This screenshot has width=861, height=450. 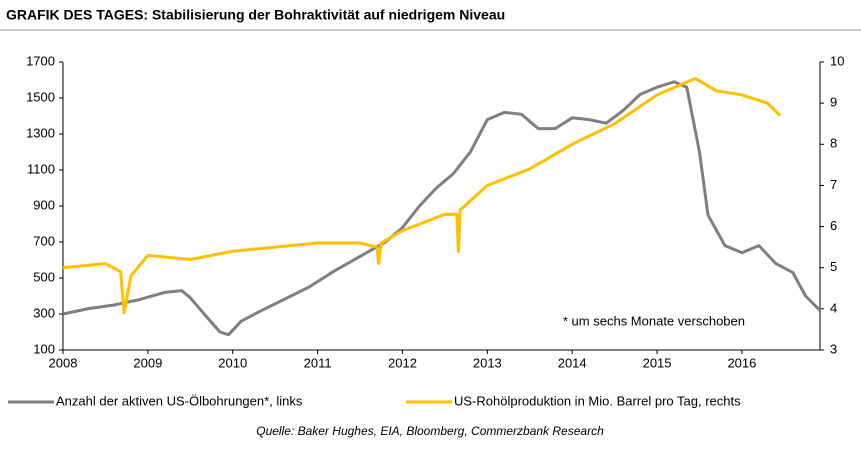 What do you see at coordinates (40, 132) in the screenshot?
I see `y-tick-label: 1300` at bounding box center [40, 132].